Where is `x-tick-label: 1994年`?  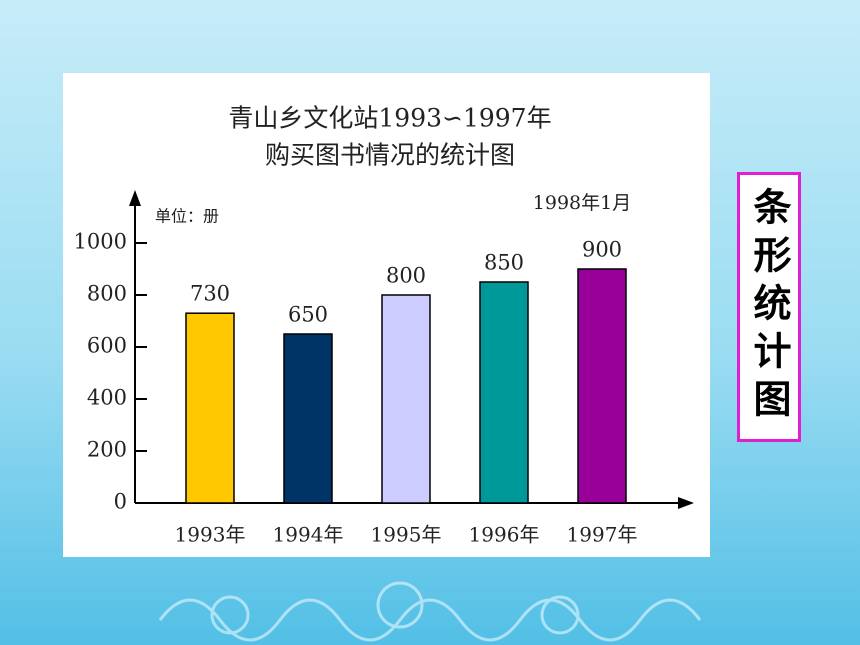 x-tick-label: 1994年 is located at coordinates (308, 535).